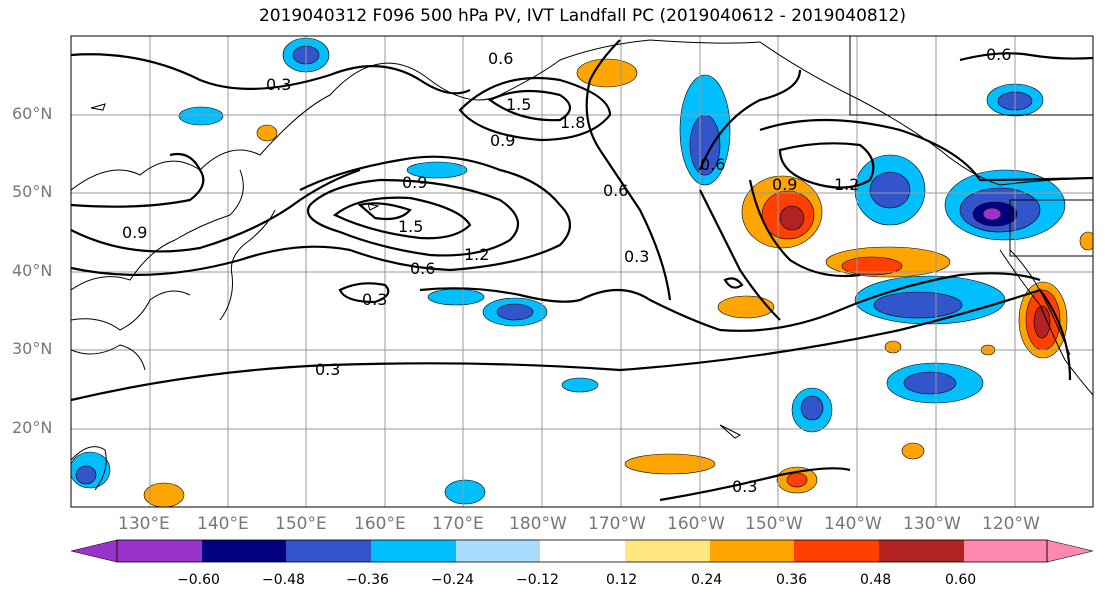  What do you see at coordinates (32, 270) in the screenshot?
I see `lat-label: 40°N` at bounding box center [32, 270].